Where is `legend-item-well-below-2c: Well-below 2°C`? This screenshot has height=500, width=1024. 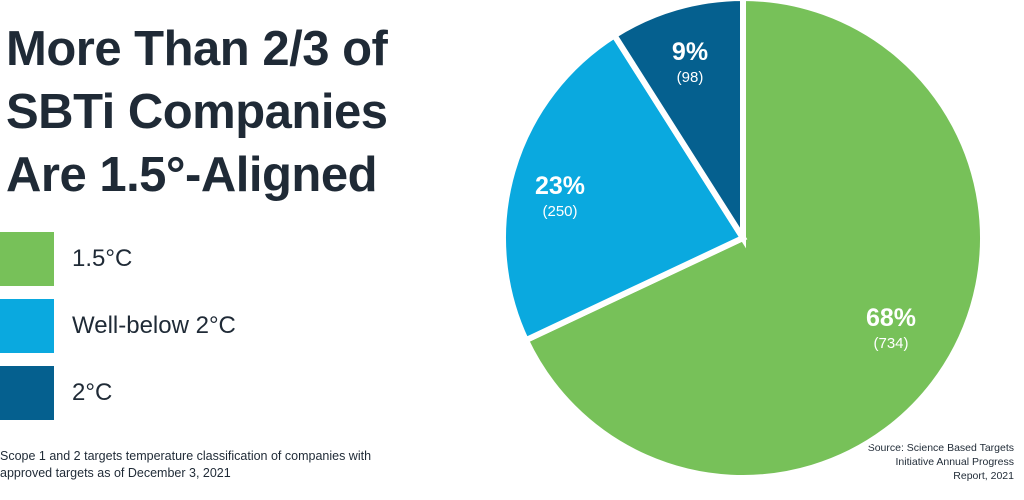 legend-item-well-below-2c: Well-below 2°C is located at coordinates (180, 326).